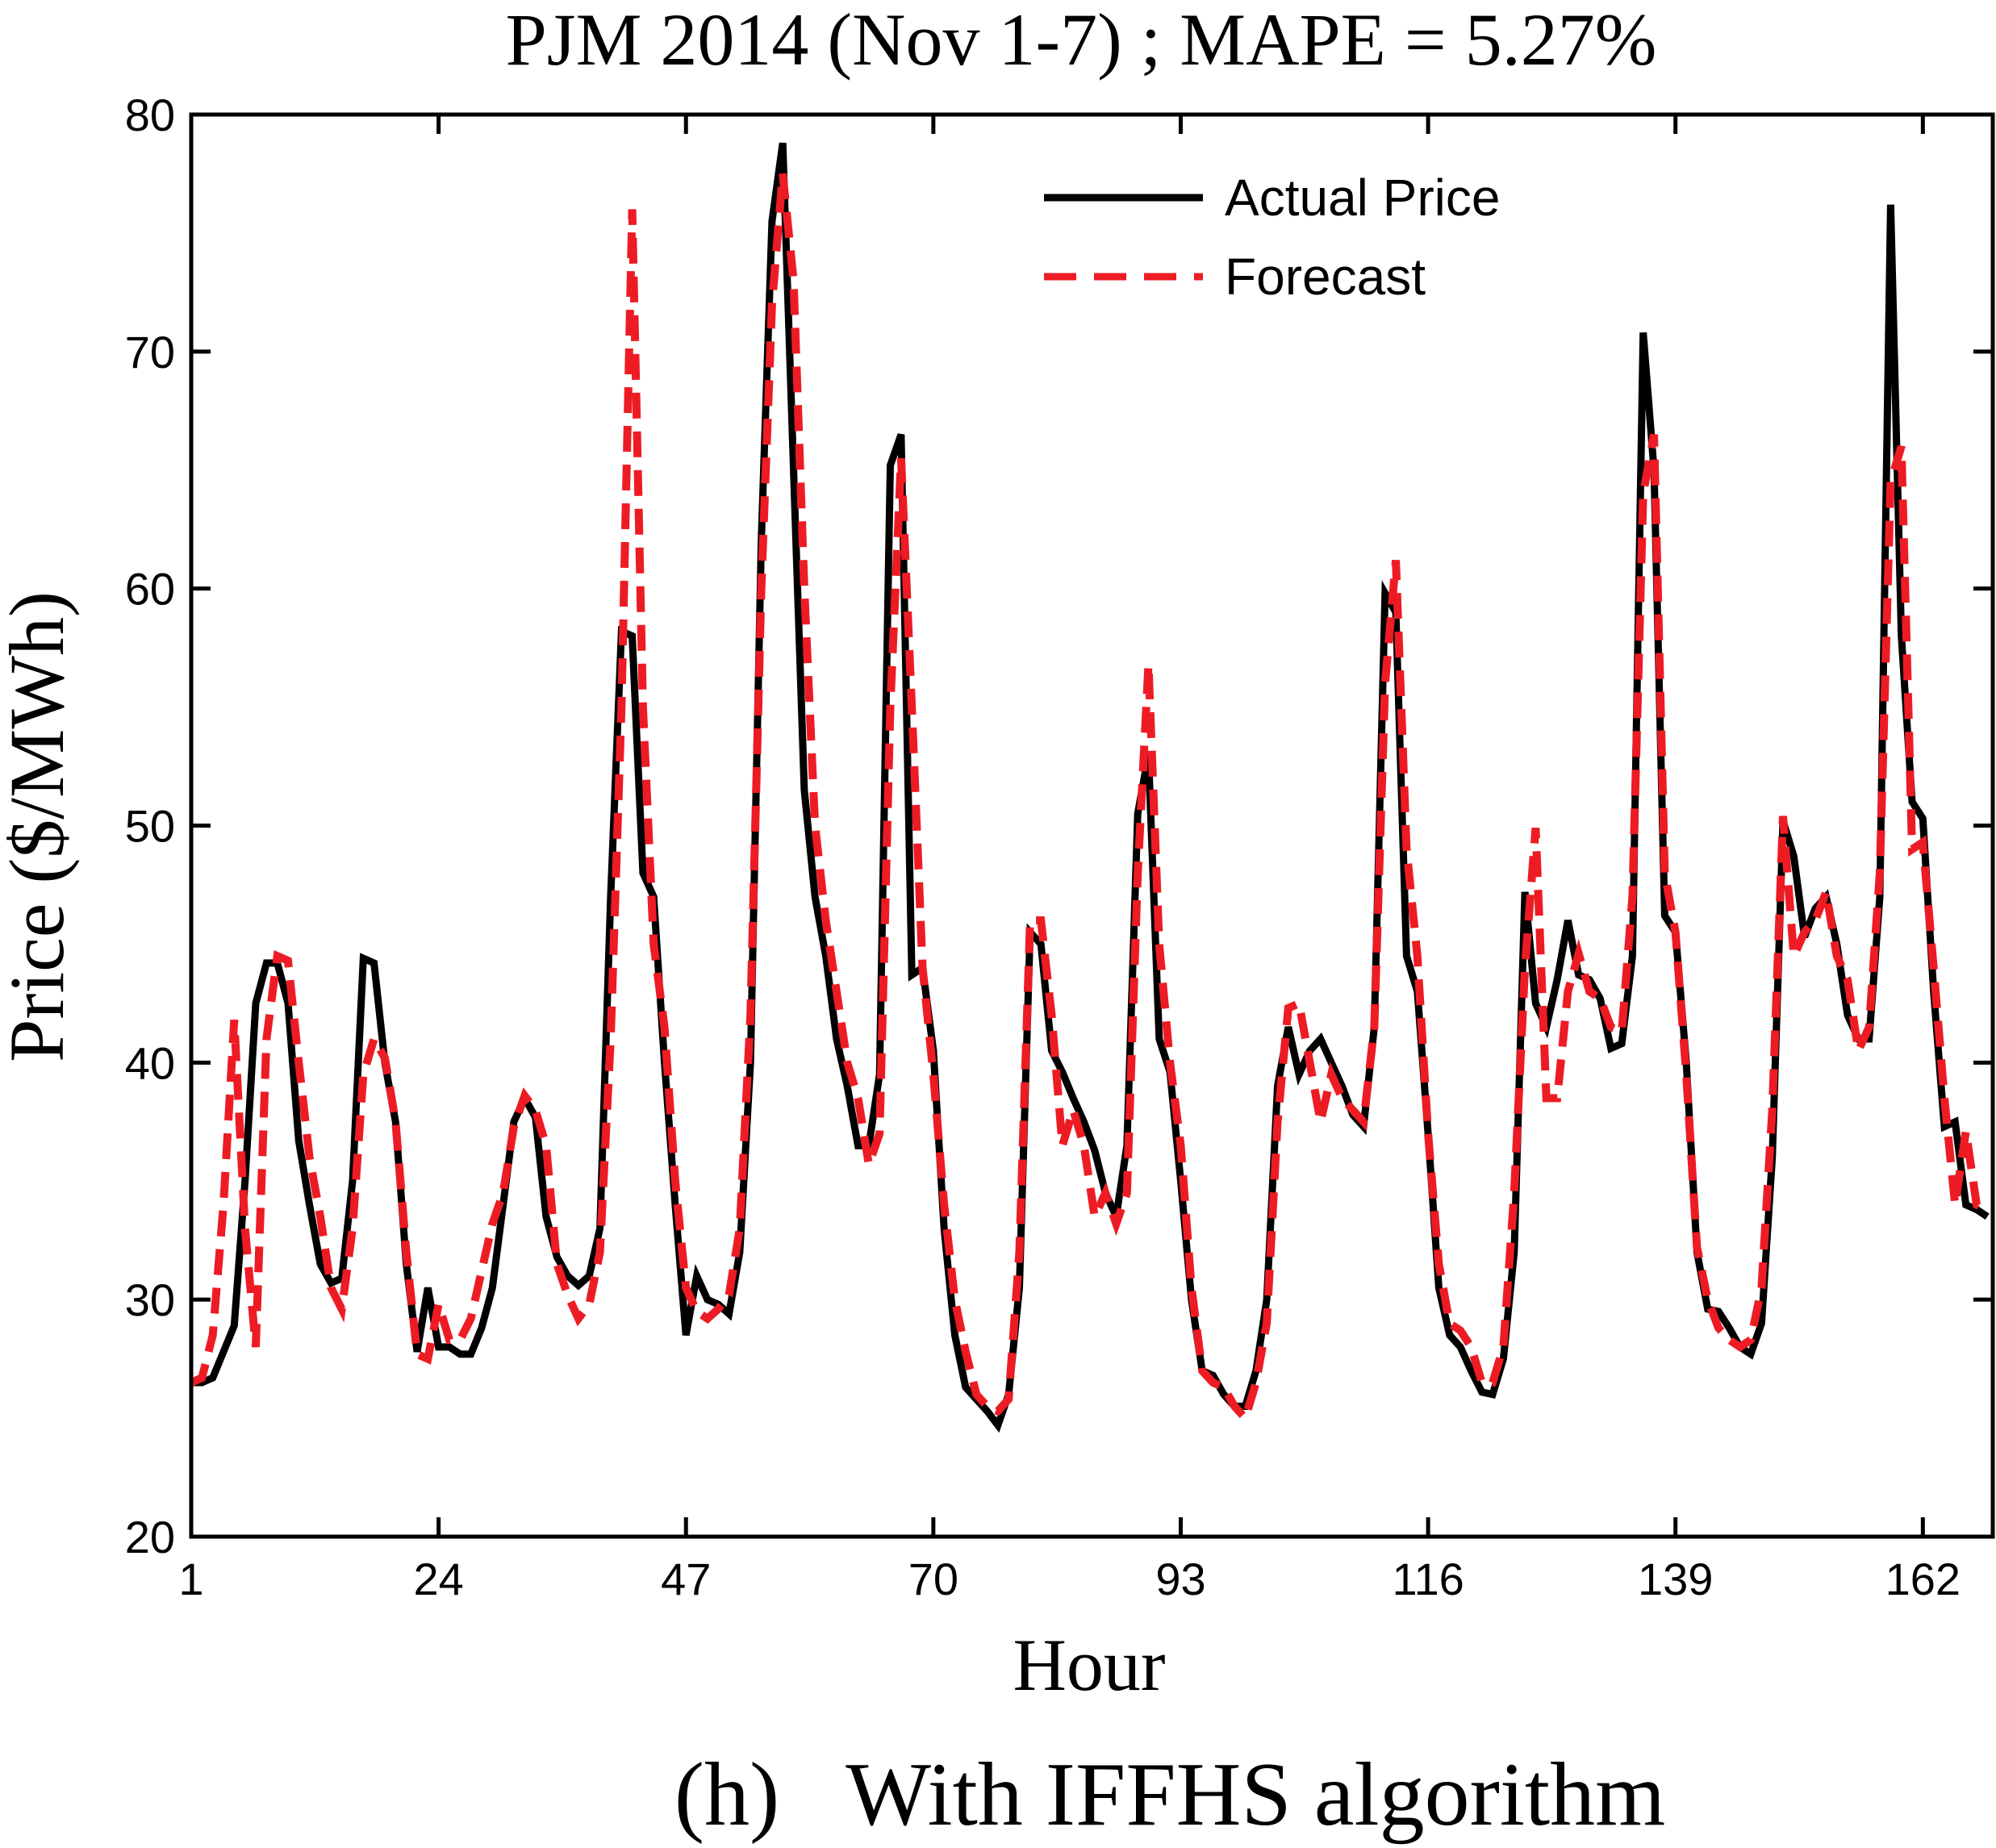 The width and height of the screenshot is (1996, 1848). Describe the element at coordinates (150, 589) in the screenshot. I see `y-tick-label: 60` at that location.